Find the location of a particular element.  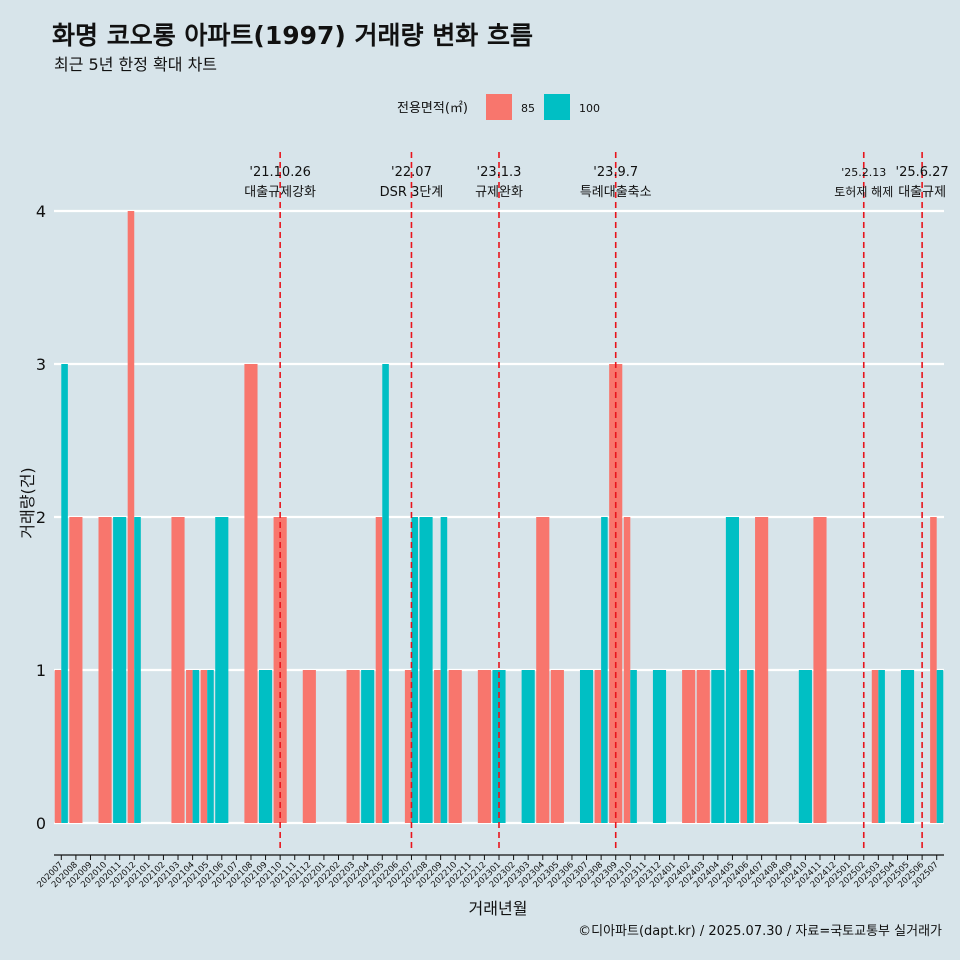

event-label-3: 특례대출축소 is located at coordinates (616, 192).